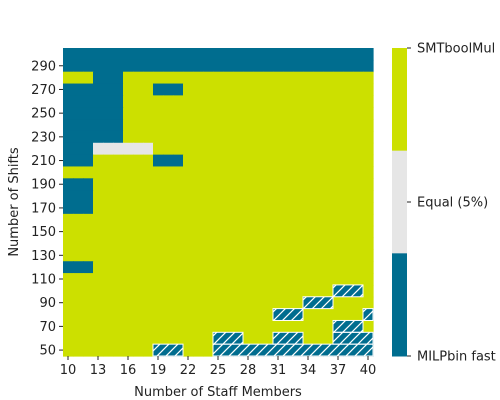 The image size is (500, 400). I want to click on x-tick-label: 25, so click(218, 370).